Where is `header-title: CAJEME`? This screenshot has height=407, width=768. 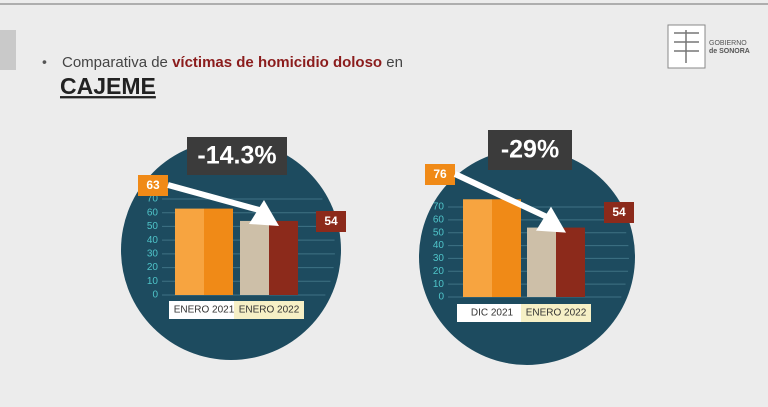
header-title: CAJEME is located at coordinates (108, 86).